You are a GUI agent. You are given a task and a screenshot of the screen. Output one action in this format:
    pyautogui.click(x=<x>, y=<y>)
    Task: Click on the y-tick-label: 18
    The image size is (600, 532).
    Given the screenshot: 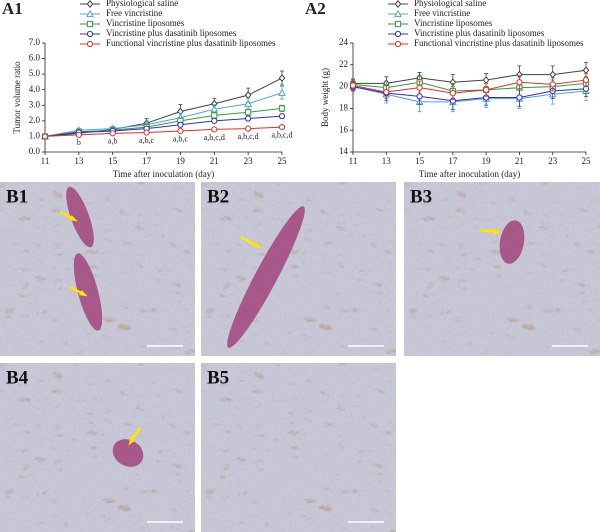 What is the action you would take?
    pyautogui.click(x=344, y=107)
    